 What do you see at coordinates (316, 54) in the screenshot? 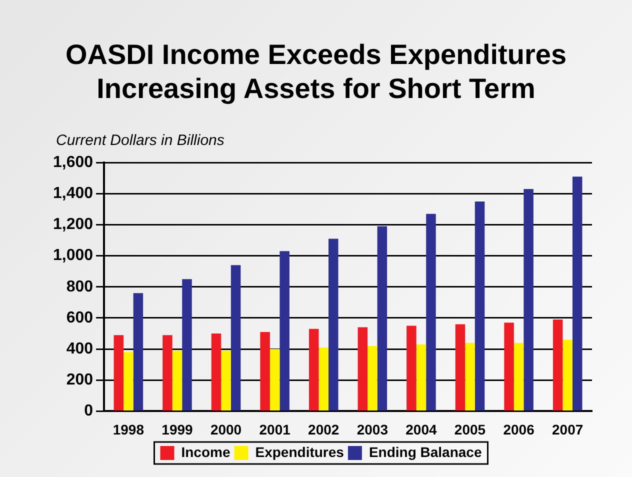
I see `text: OASDI Income Exceeds Expenditures` at bounding box center [316, 54].